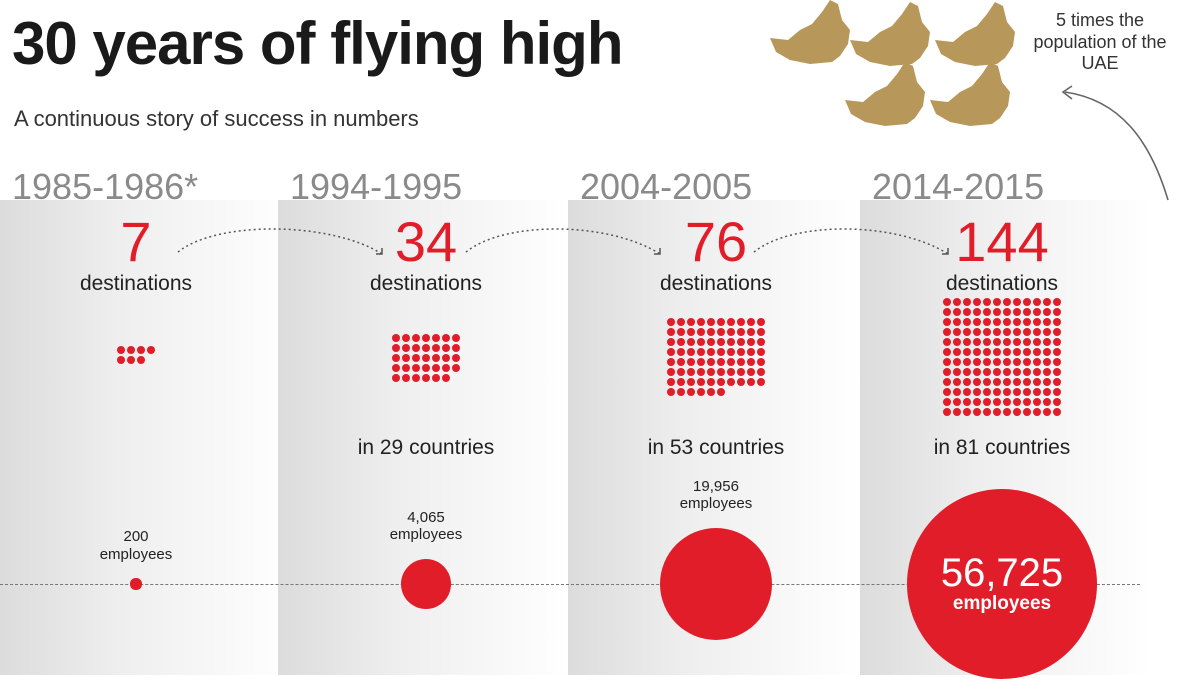  I want to click on connector-arrowhead, so click(945, 251).